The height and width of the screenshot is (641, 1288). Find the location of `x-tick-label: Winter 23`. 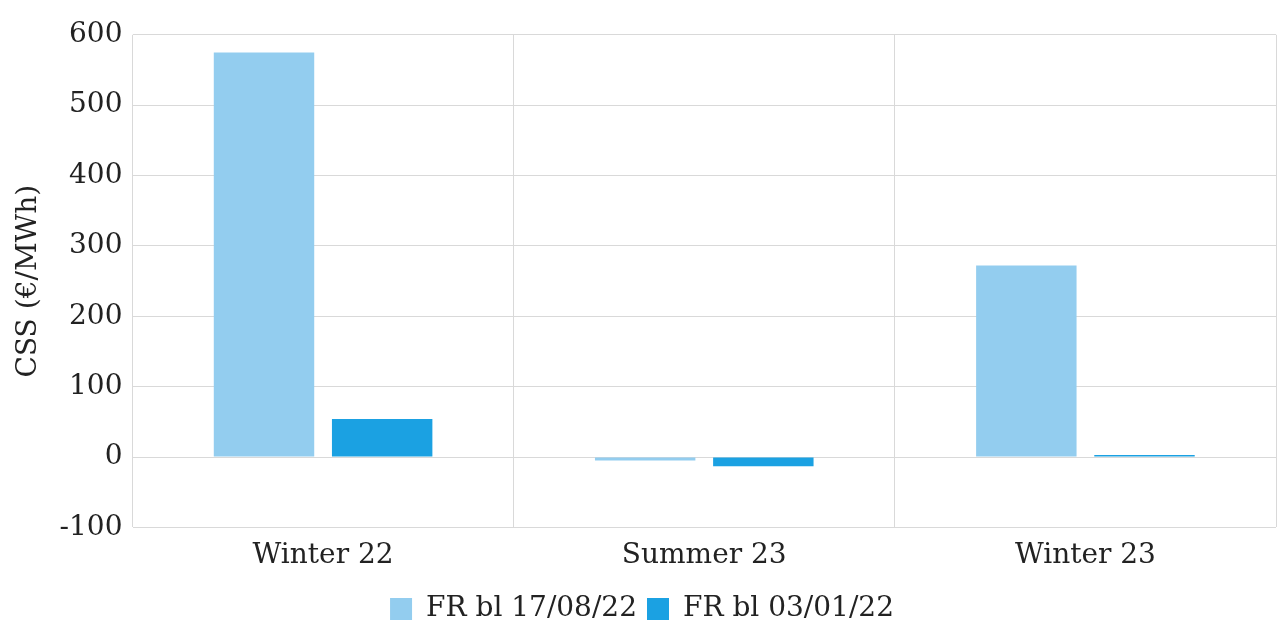

x-tick-label: Winter 23 is located at coordinates (1085, 554).